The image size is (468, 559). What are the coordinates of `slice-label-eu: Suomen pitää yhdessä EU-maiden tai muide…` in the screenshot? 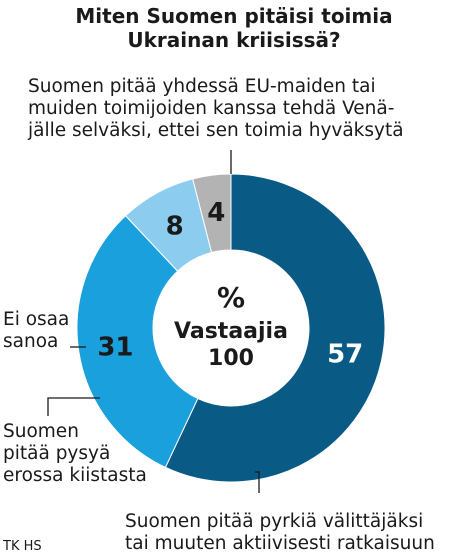 It's located at (216, 109).